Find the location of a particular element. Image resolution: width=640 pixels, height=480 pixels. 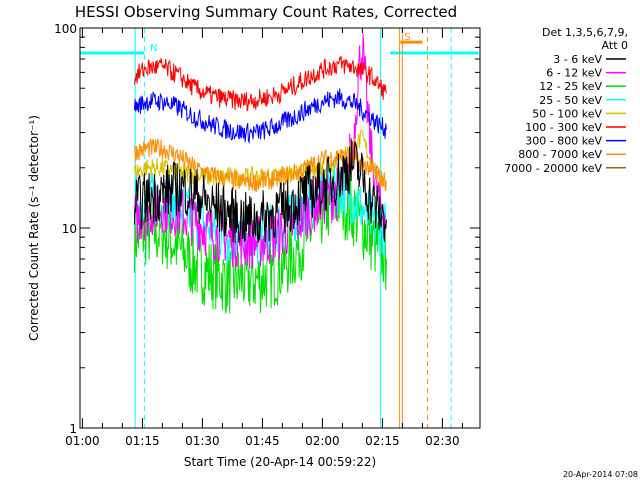

x-tick-label: 02:30 is located at coordinates (442, 441).